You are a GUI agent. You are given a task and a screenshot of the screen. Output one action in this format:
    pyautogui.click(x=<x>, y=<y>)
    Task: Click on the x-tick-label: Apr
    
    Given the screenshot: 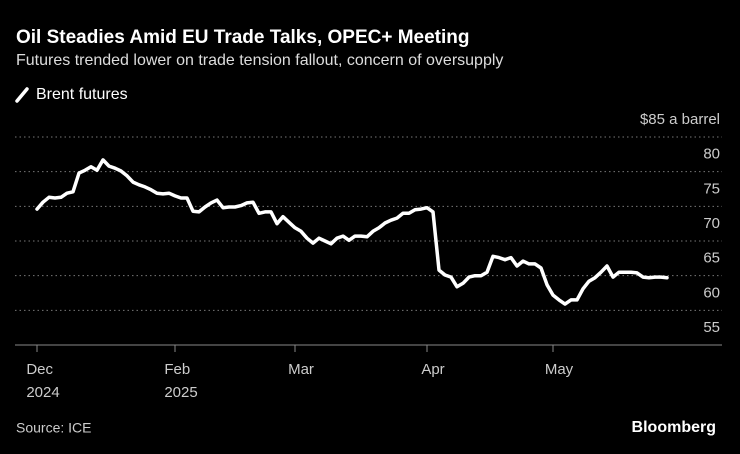 What is the action you would take?
    pyautogui.click(x=433, y=369)
    